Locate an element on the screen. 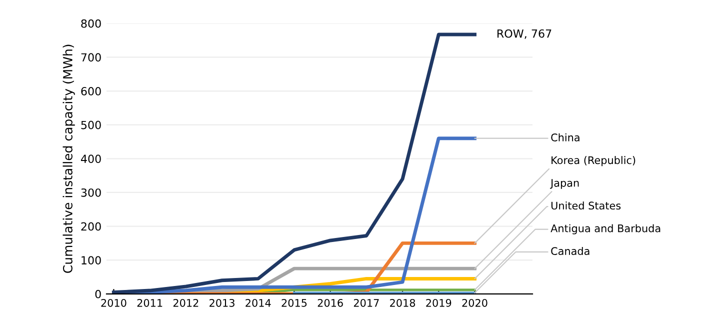 The image size is (710, 334). y-tick-label: 300 is located at coordinates (91, 192).